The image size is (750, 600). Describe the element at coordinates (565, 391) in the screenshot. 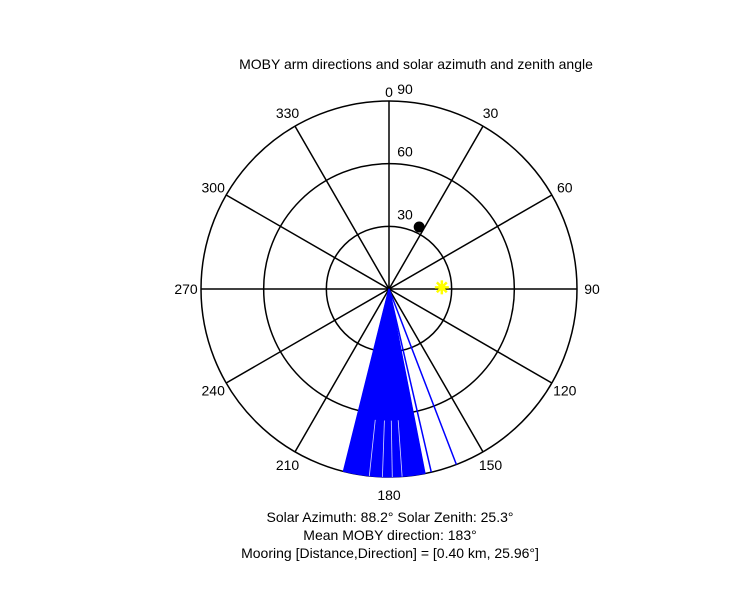

I see `angle-tick-label-120: 120` at that location.